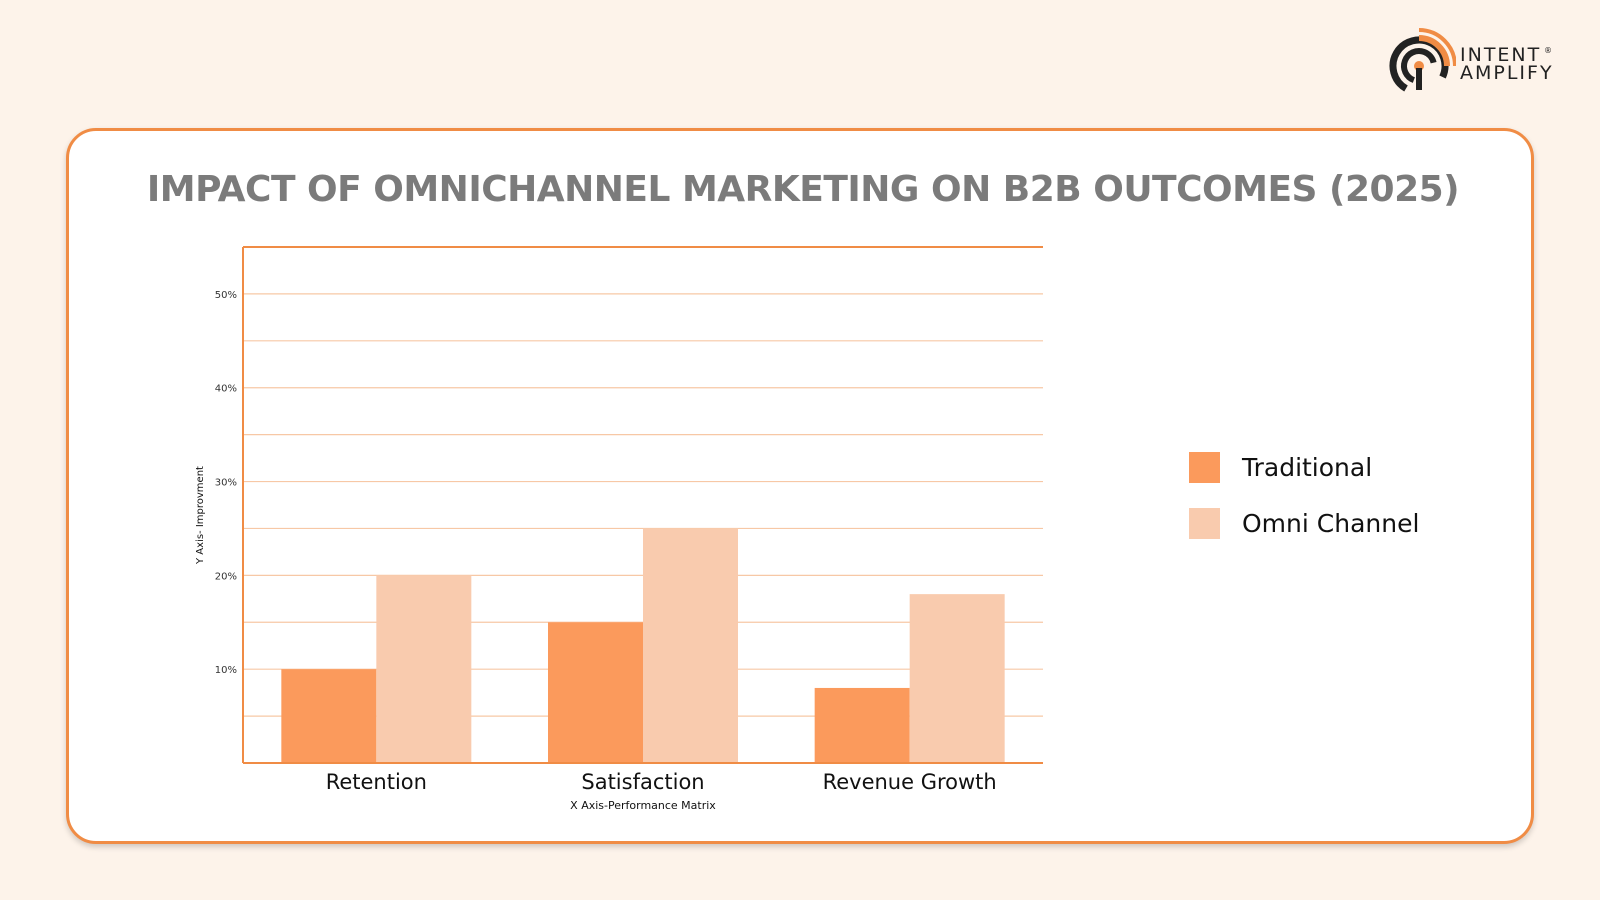 The height and width of the screenshot is (900, 1600). What do you see at coordinates (642, 782) in the screenshot?
I see `x-tick-label-satisfaction: Satisfaction` at bounding box center [642, 782].